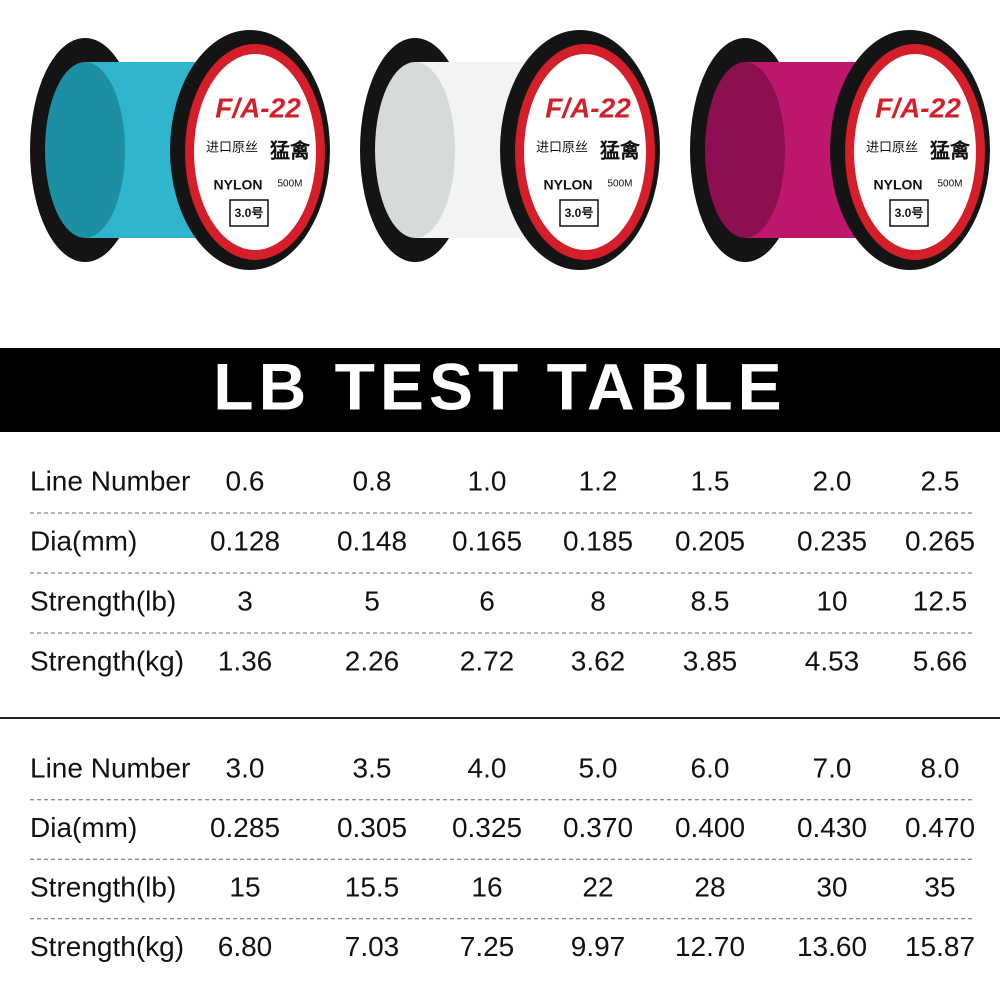 The image size is (1000, 1000). I want to click on cell-value: 3, so click(245, 600).